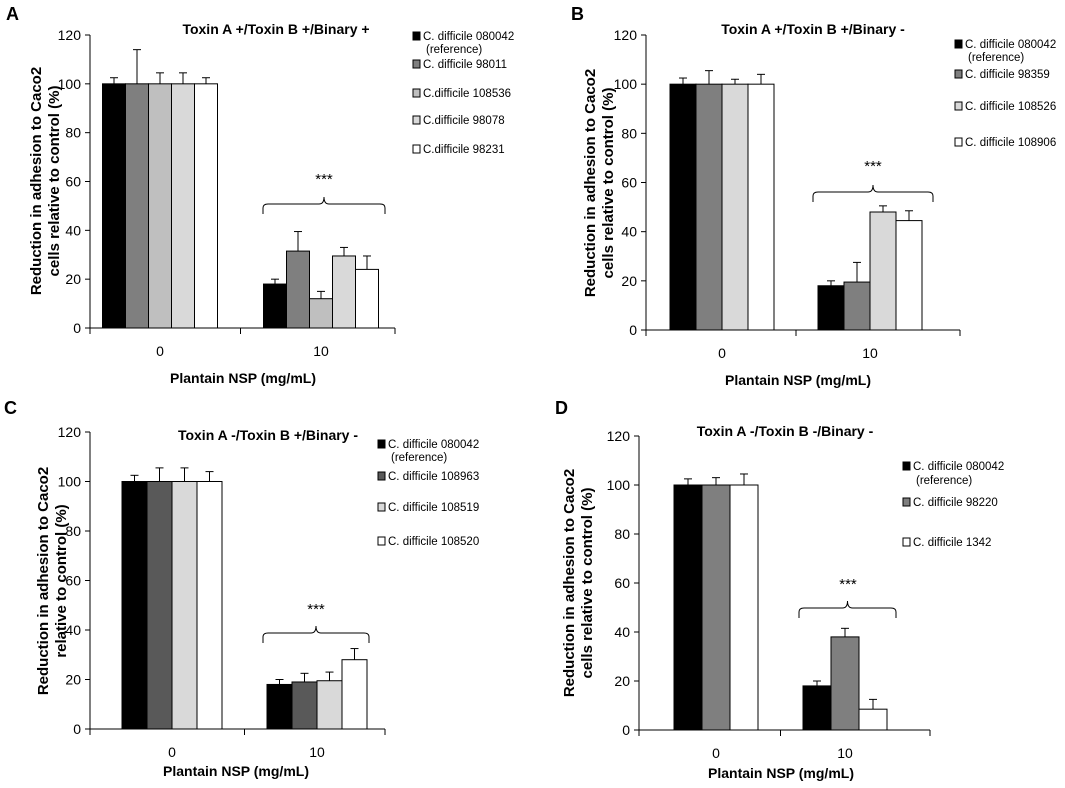  I want to click on panel-letter: C, so click(10, 408).